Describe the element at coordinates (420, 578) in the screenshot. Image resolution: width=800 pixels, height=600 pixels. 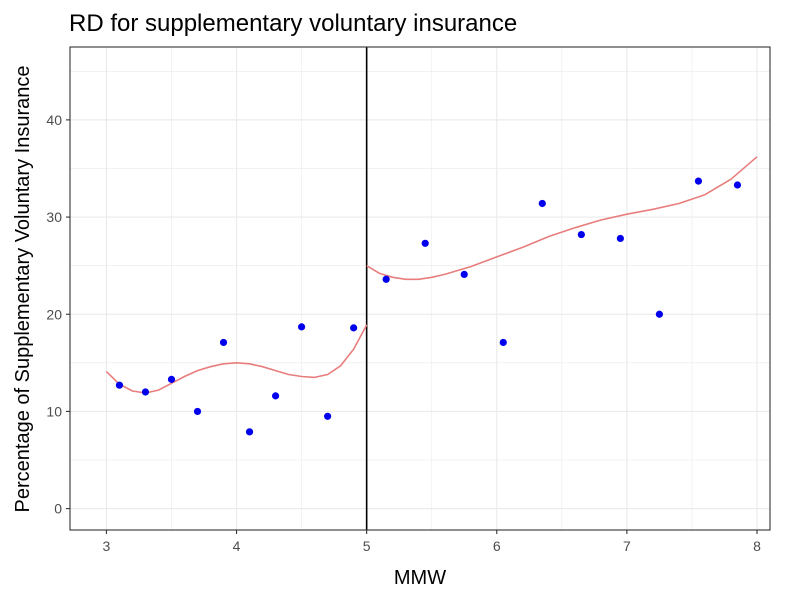
I see `x-axis-title: MMW` at that location.